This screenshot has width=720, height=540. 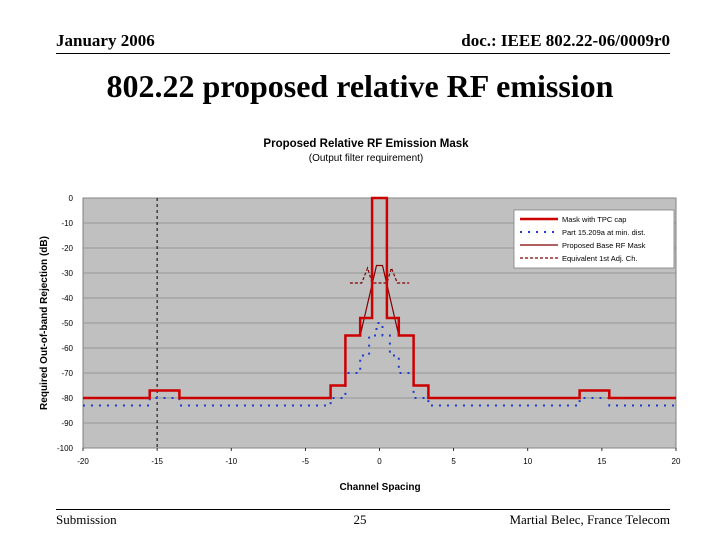 What do you see at coordinates (676, 461) in the screenshot?
I see `x-tick-label: 20` at bounding box center [676, 461].